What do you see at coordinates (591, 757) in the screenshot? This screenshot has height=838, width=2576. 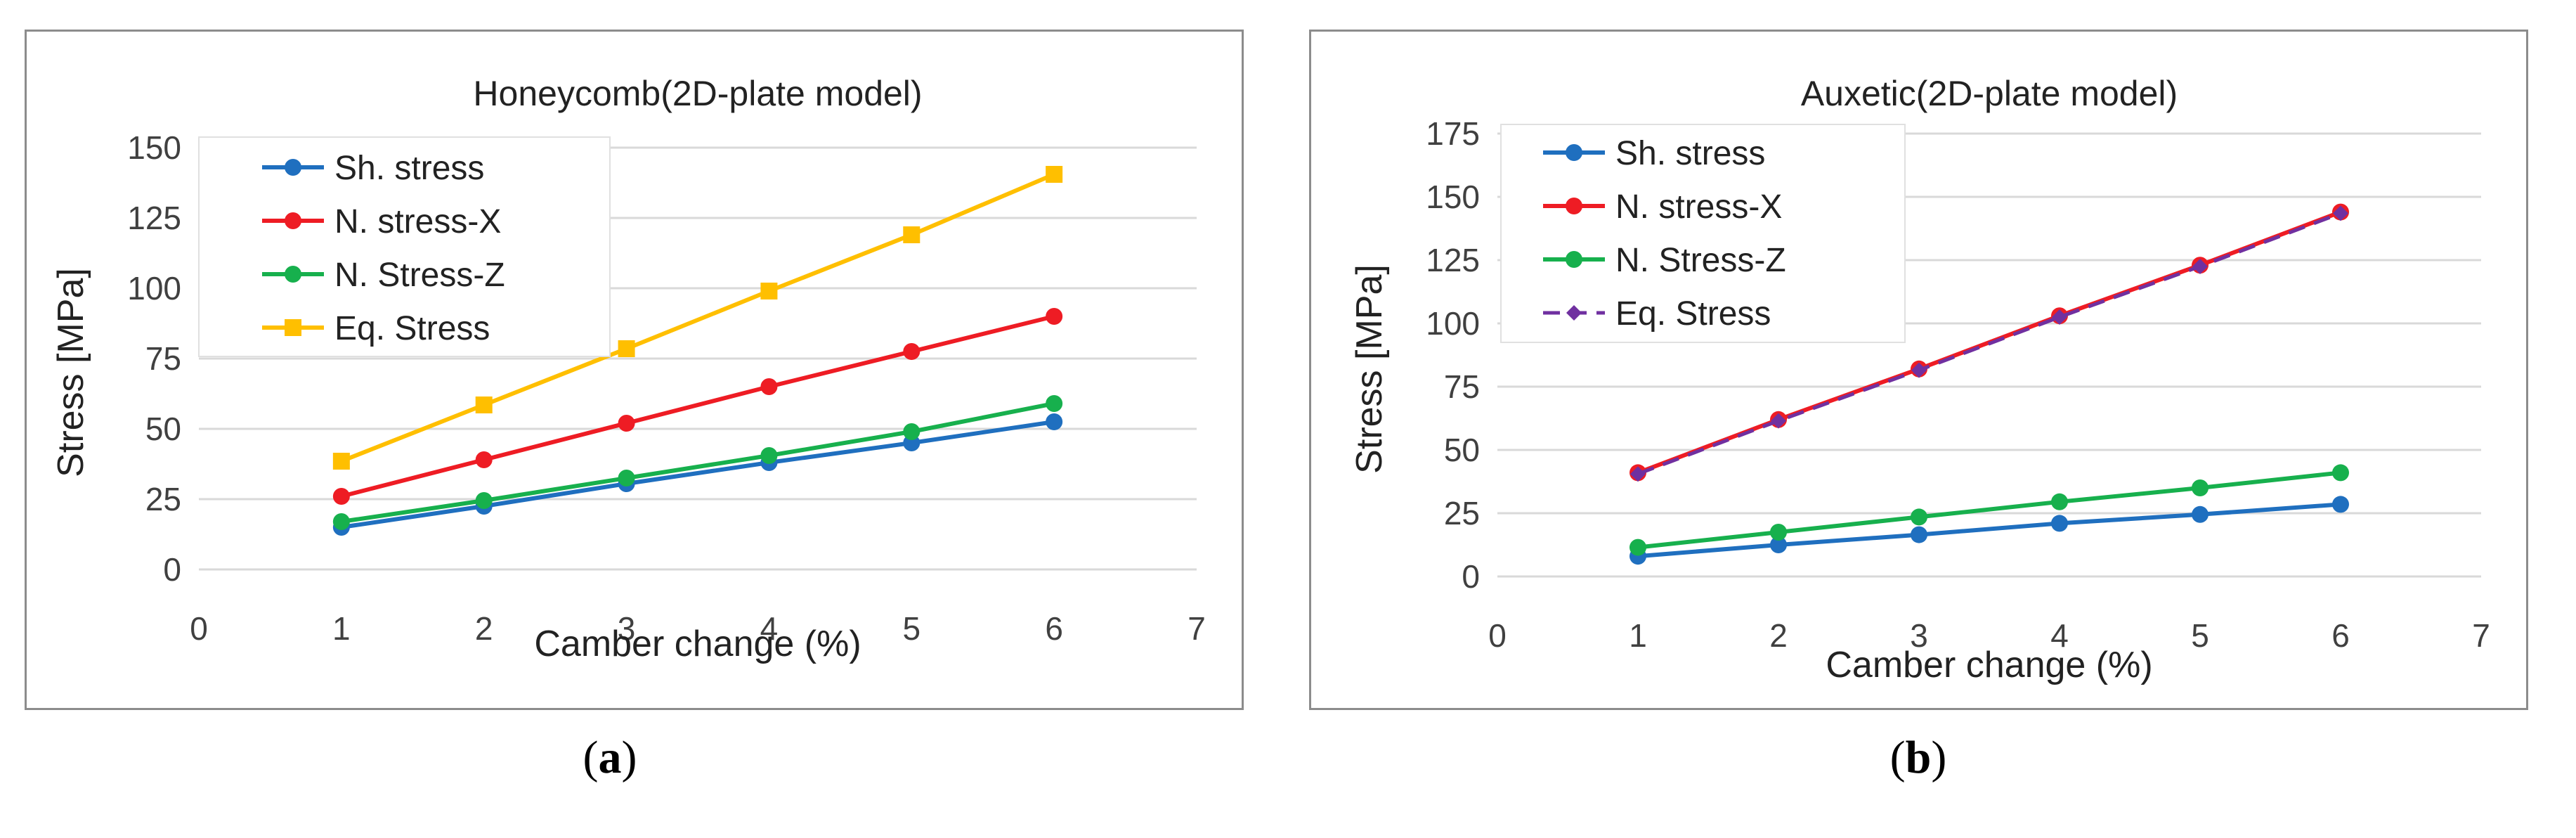 I see `label-a-open: (` at bounding box center [591, 757].